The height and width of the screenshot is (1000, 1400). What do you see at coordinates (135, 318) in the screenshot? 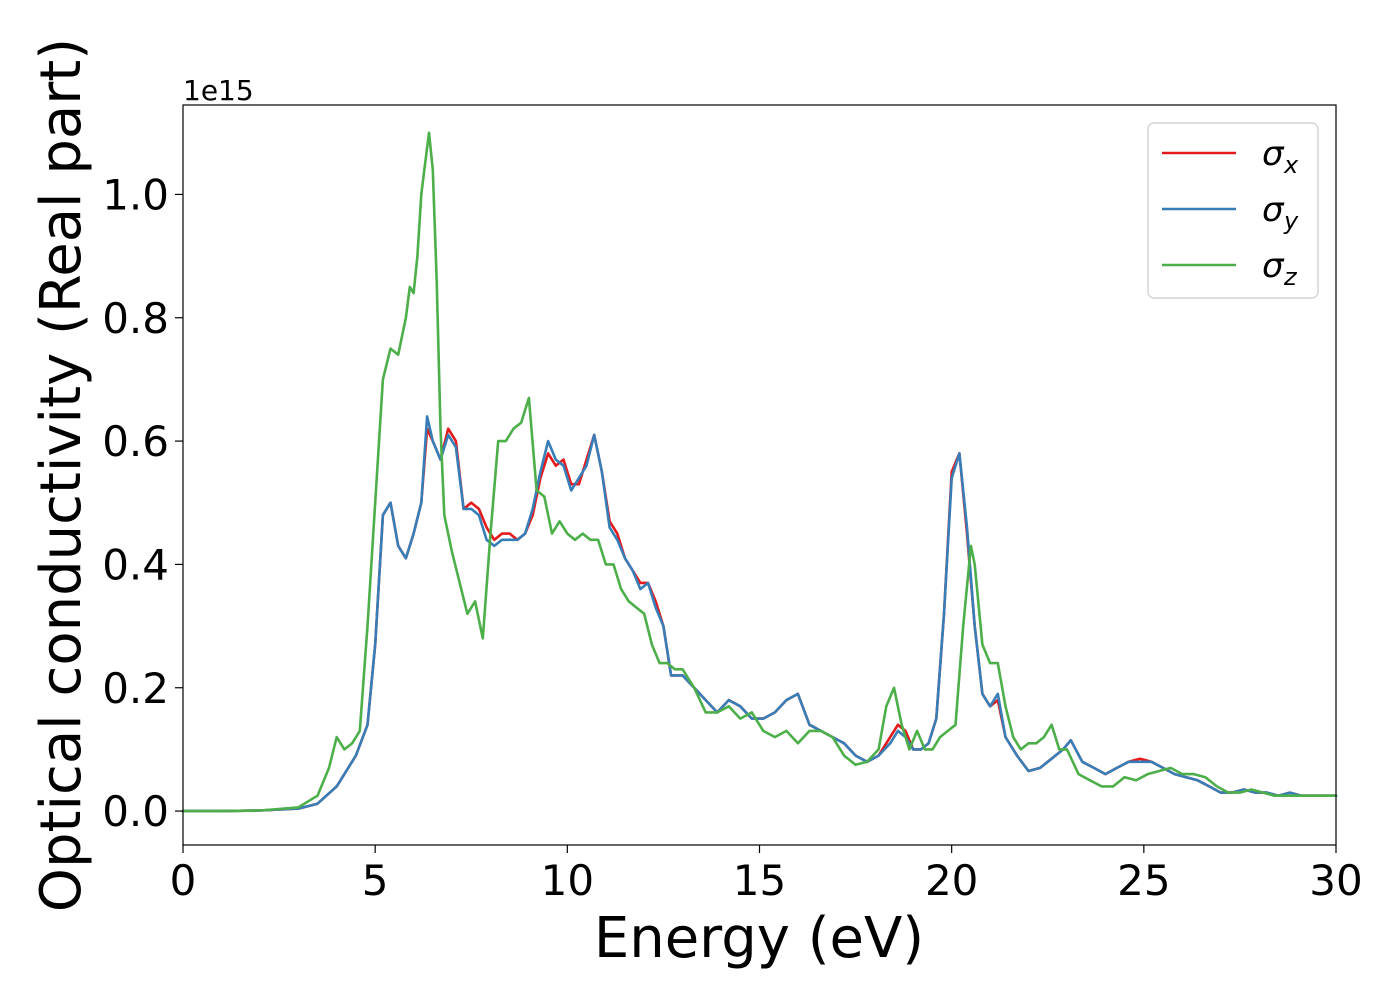
I see `y-tick-label: 0.8` at bounding box center [135, 318].